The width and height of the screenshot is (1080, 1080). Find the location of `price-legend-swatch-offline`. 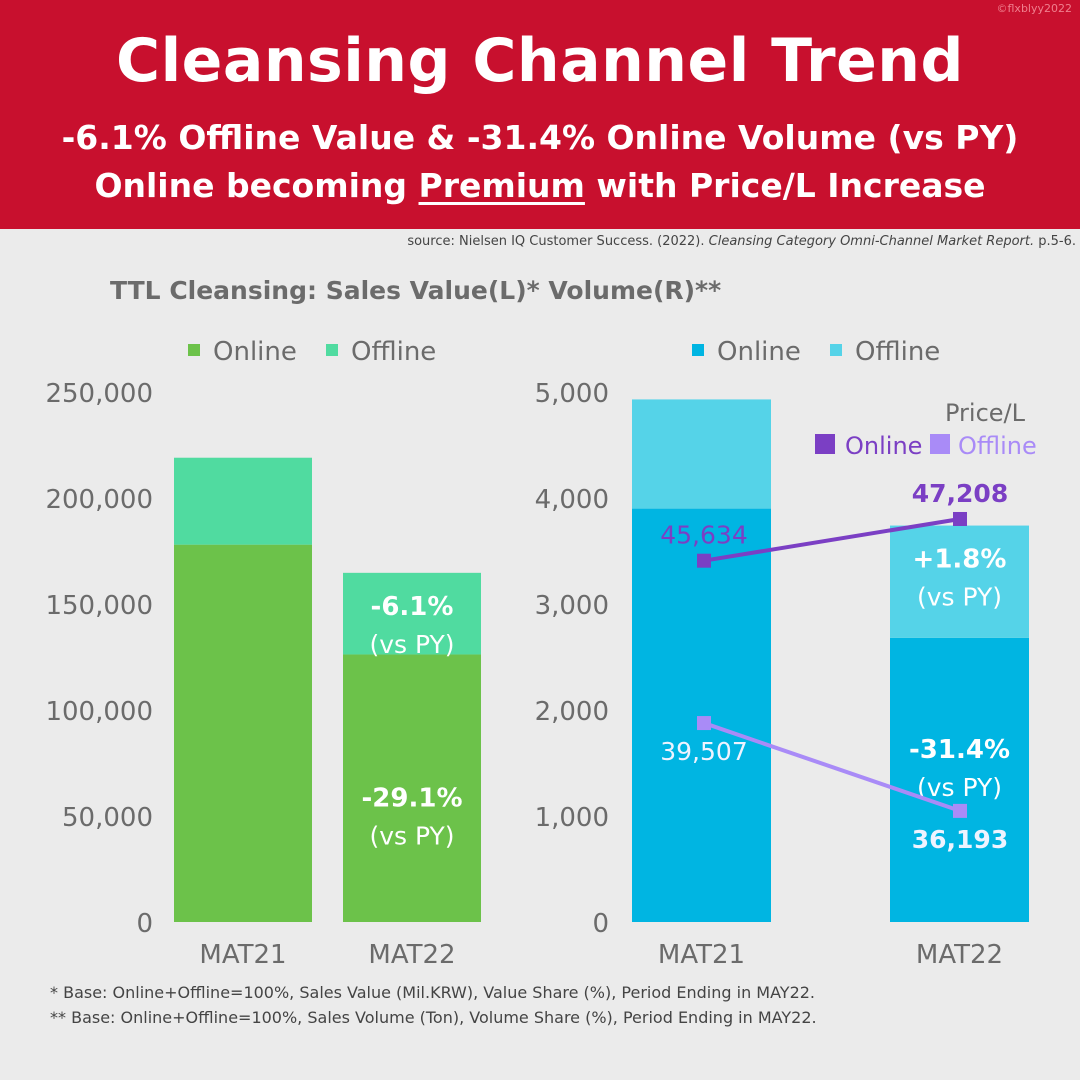

price-legend-swatch-offline is located at coordinates (940, 444).